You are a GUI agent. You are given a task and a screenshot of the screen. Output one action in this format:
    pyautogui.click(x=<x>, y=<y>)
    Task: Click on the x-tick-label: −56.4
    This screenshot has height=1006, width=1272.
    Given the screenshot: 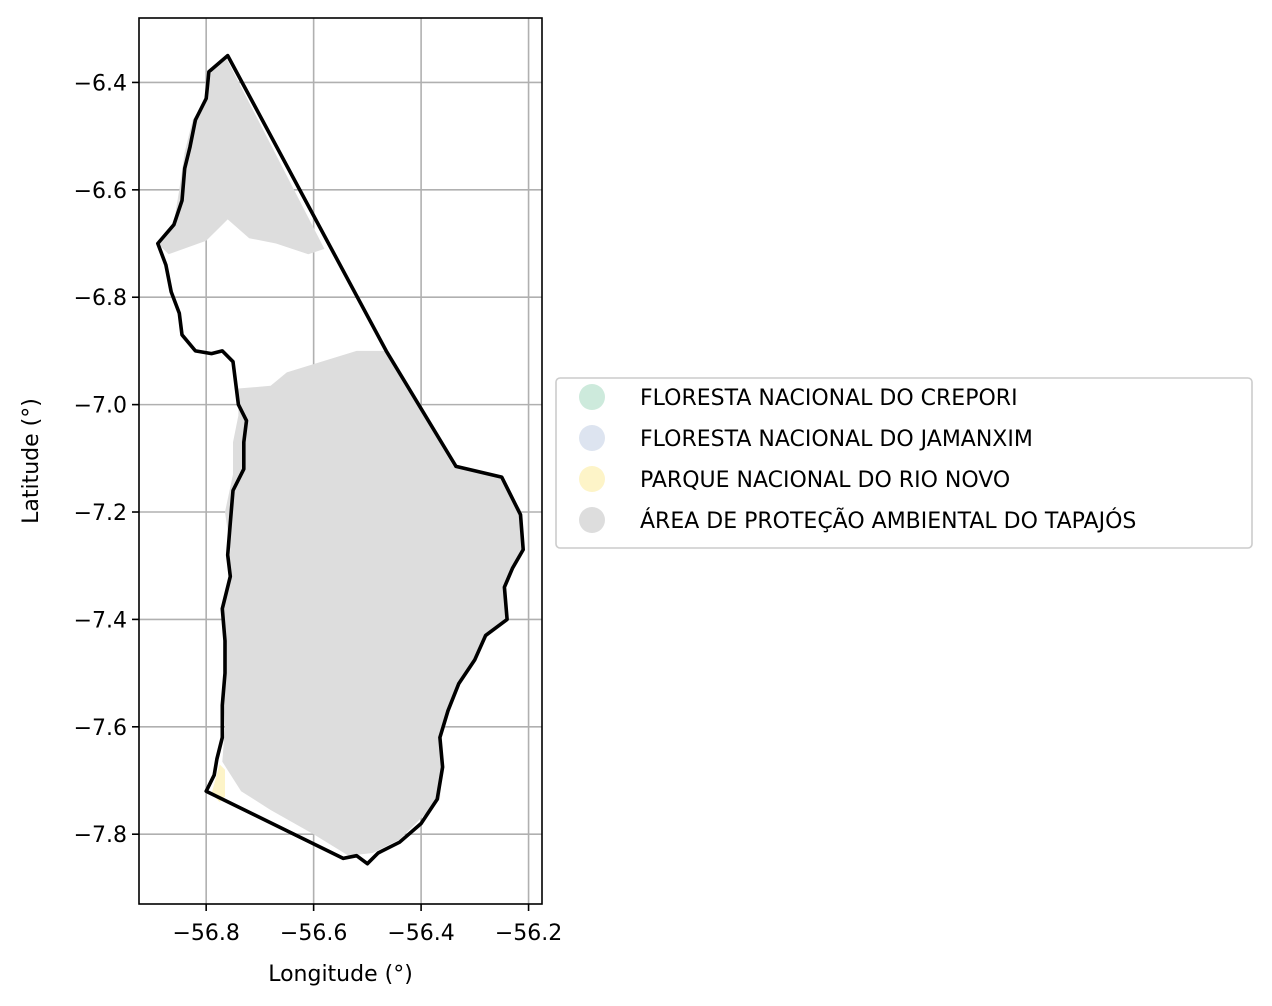 What is the action you would take?
    pyautogui.click(x=420, y=933)
    